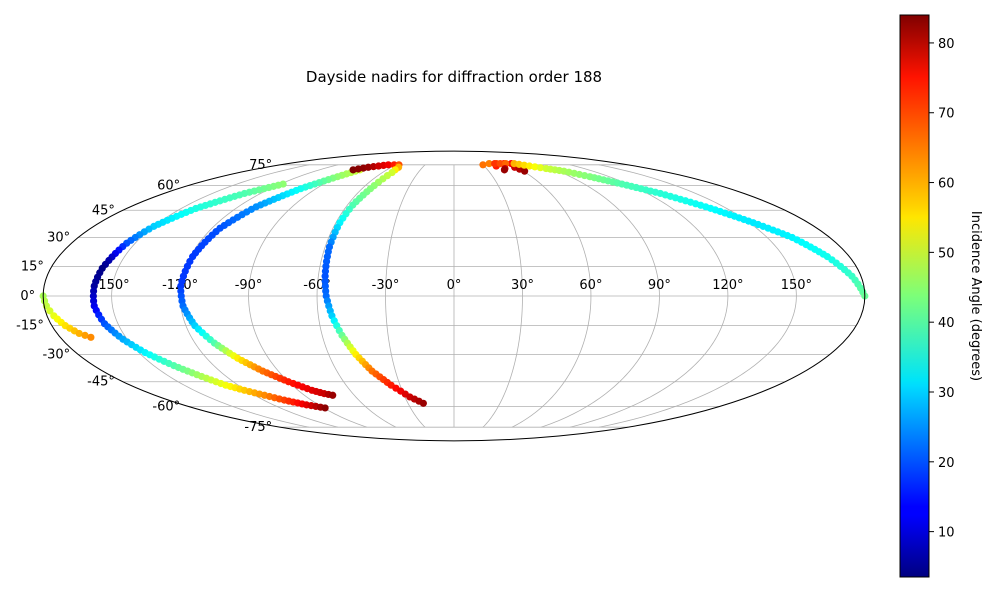 The height and width of the screenshot is (592, 998). I want to click on lon-tick-label: 0°, so click(454, 285).